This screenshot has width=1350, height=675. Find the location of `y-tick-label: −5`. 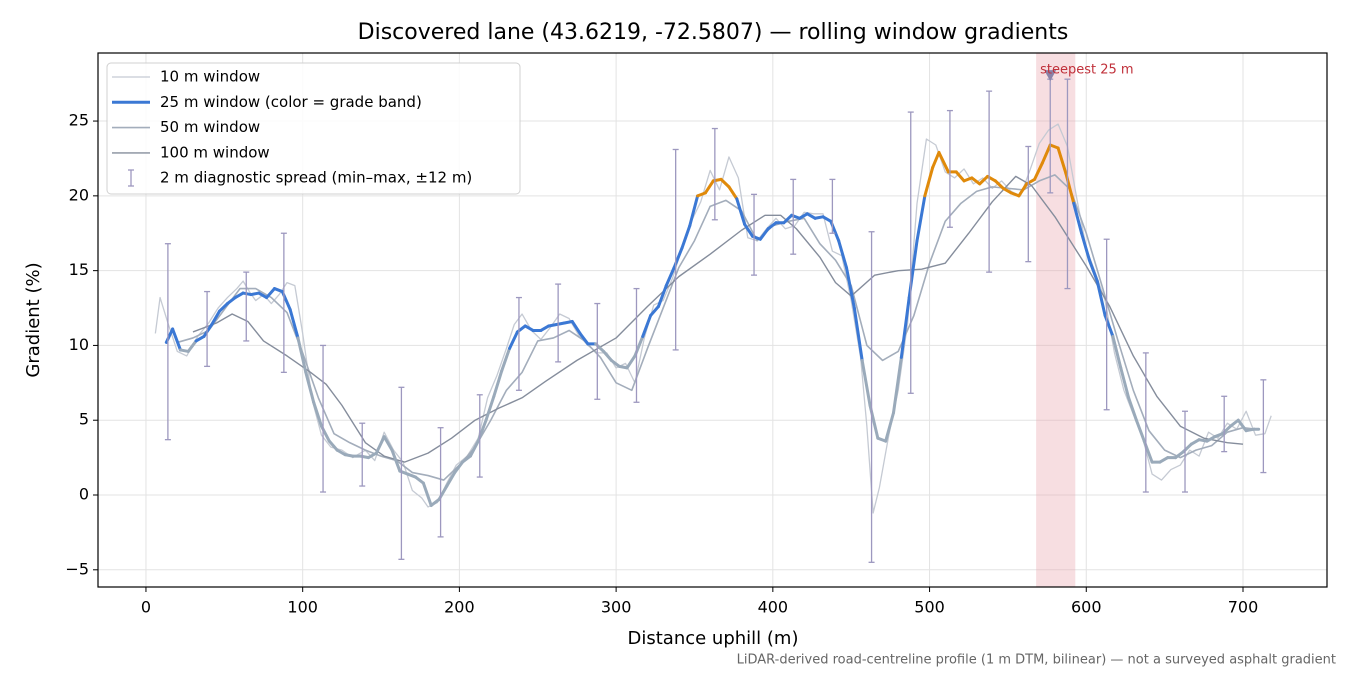

y-tick-label: −5 is located at coordinates (77, 568).